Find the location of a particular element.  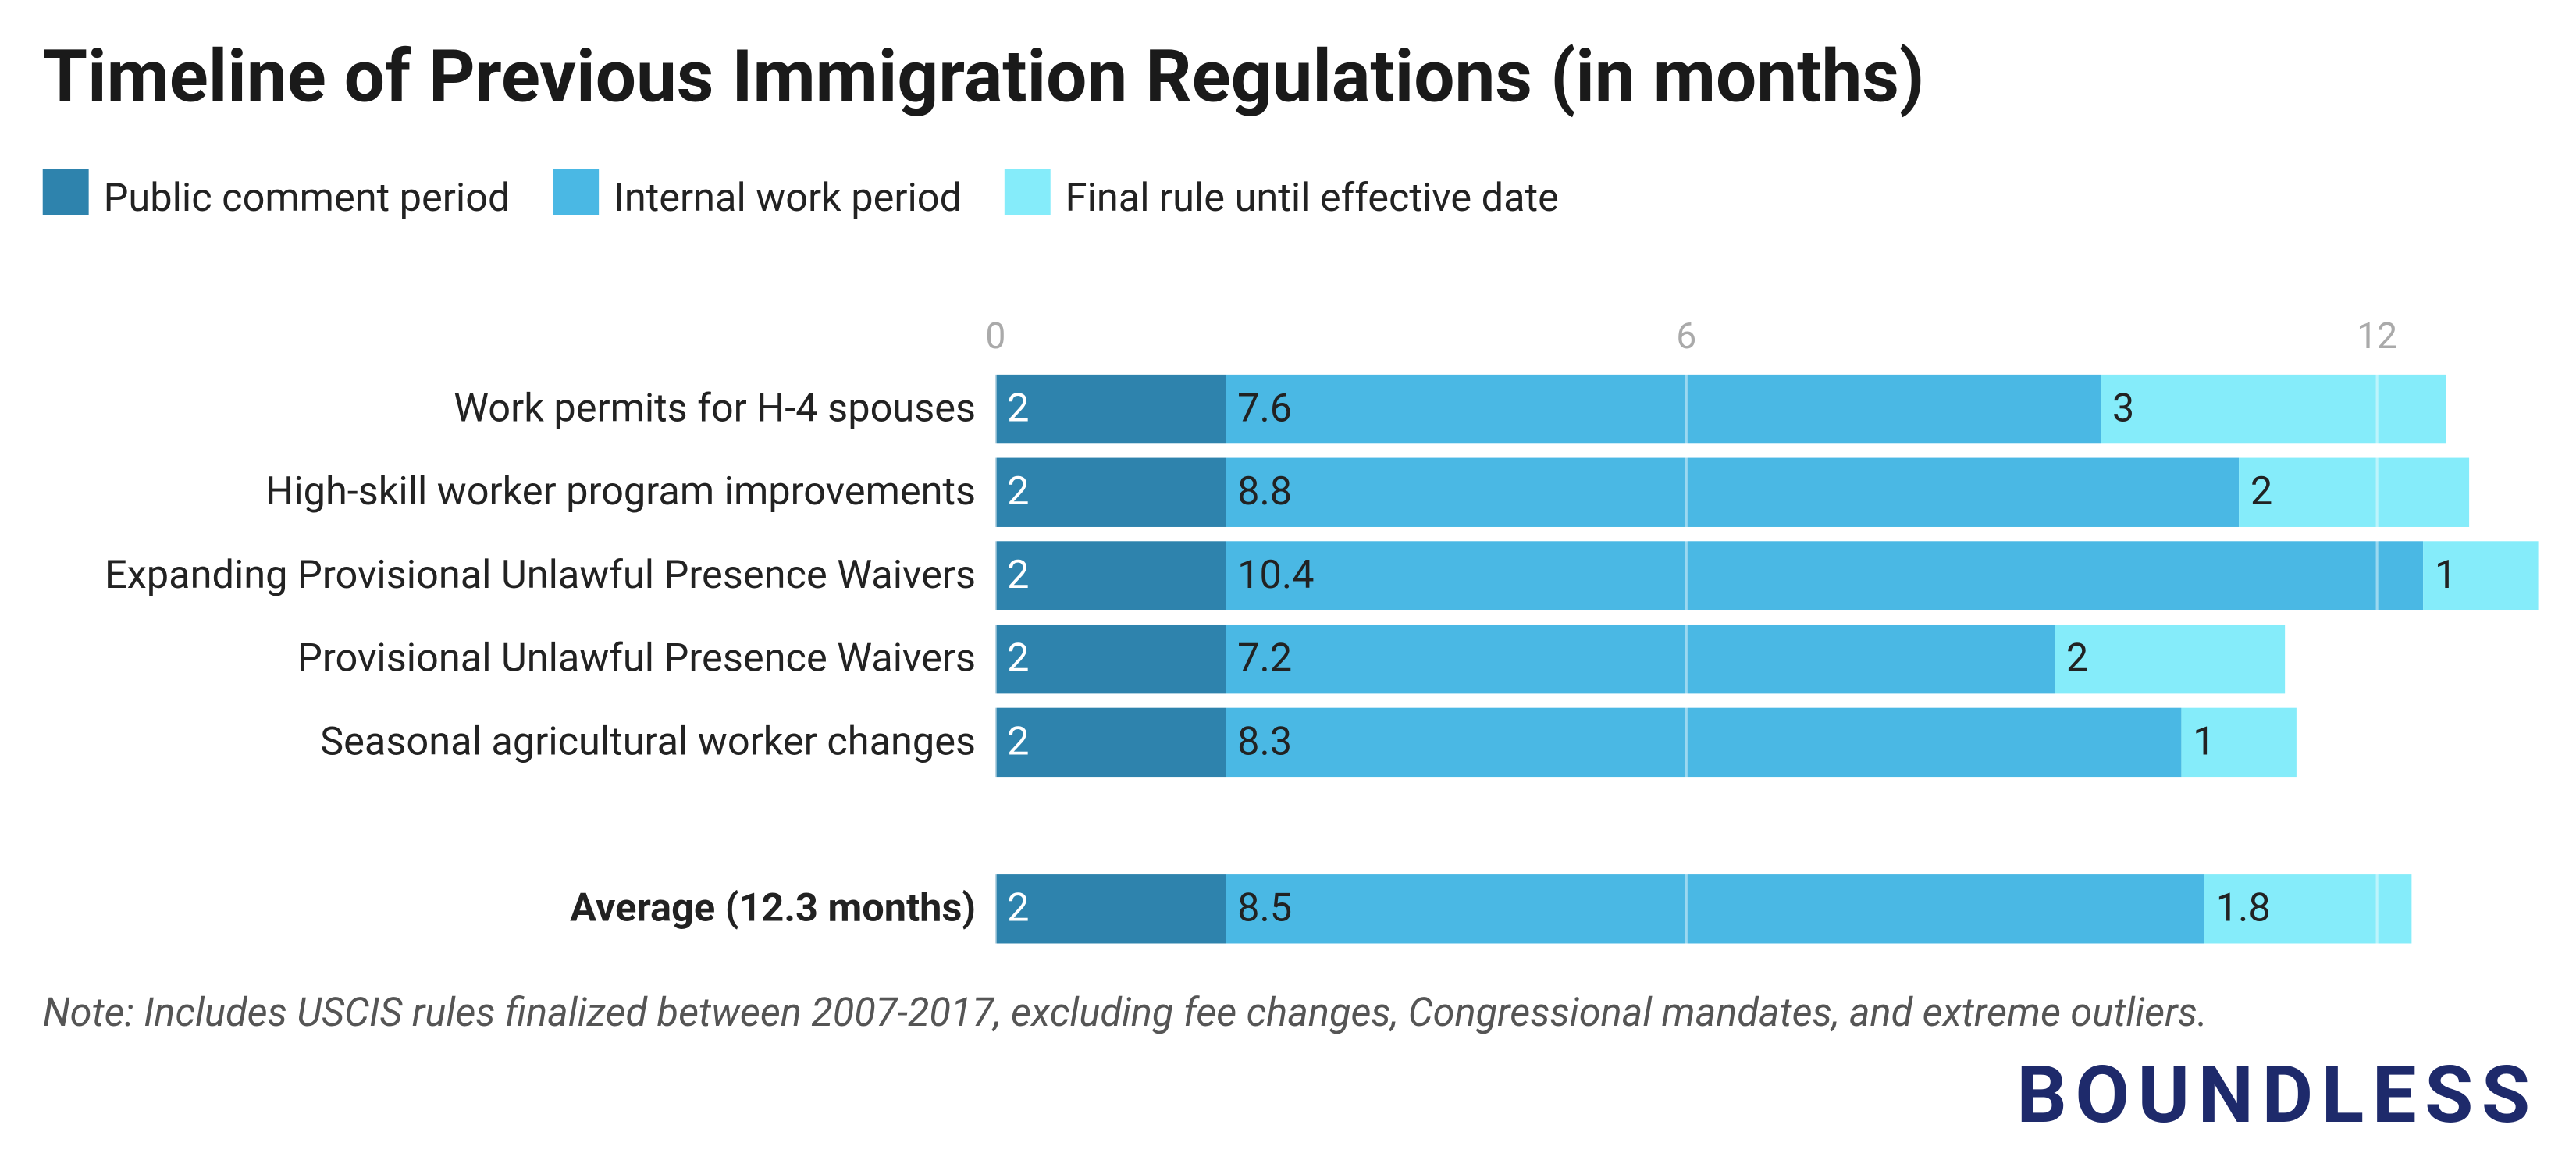

y-tick-label: High-skill worker program improvements is located at coordinates (620, 491).